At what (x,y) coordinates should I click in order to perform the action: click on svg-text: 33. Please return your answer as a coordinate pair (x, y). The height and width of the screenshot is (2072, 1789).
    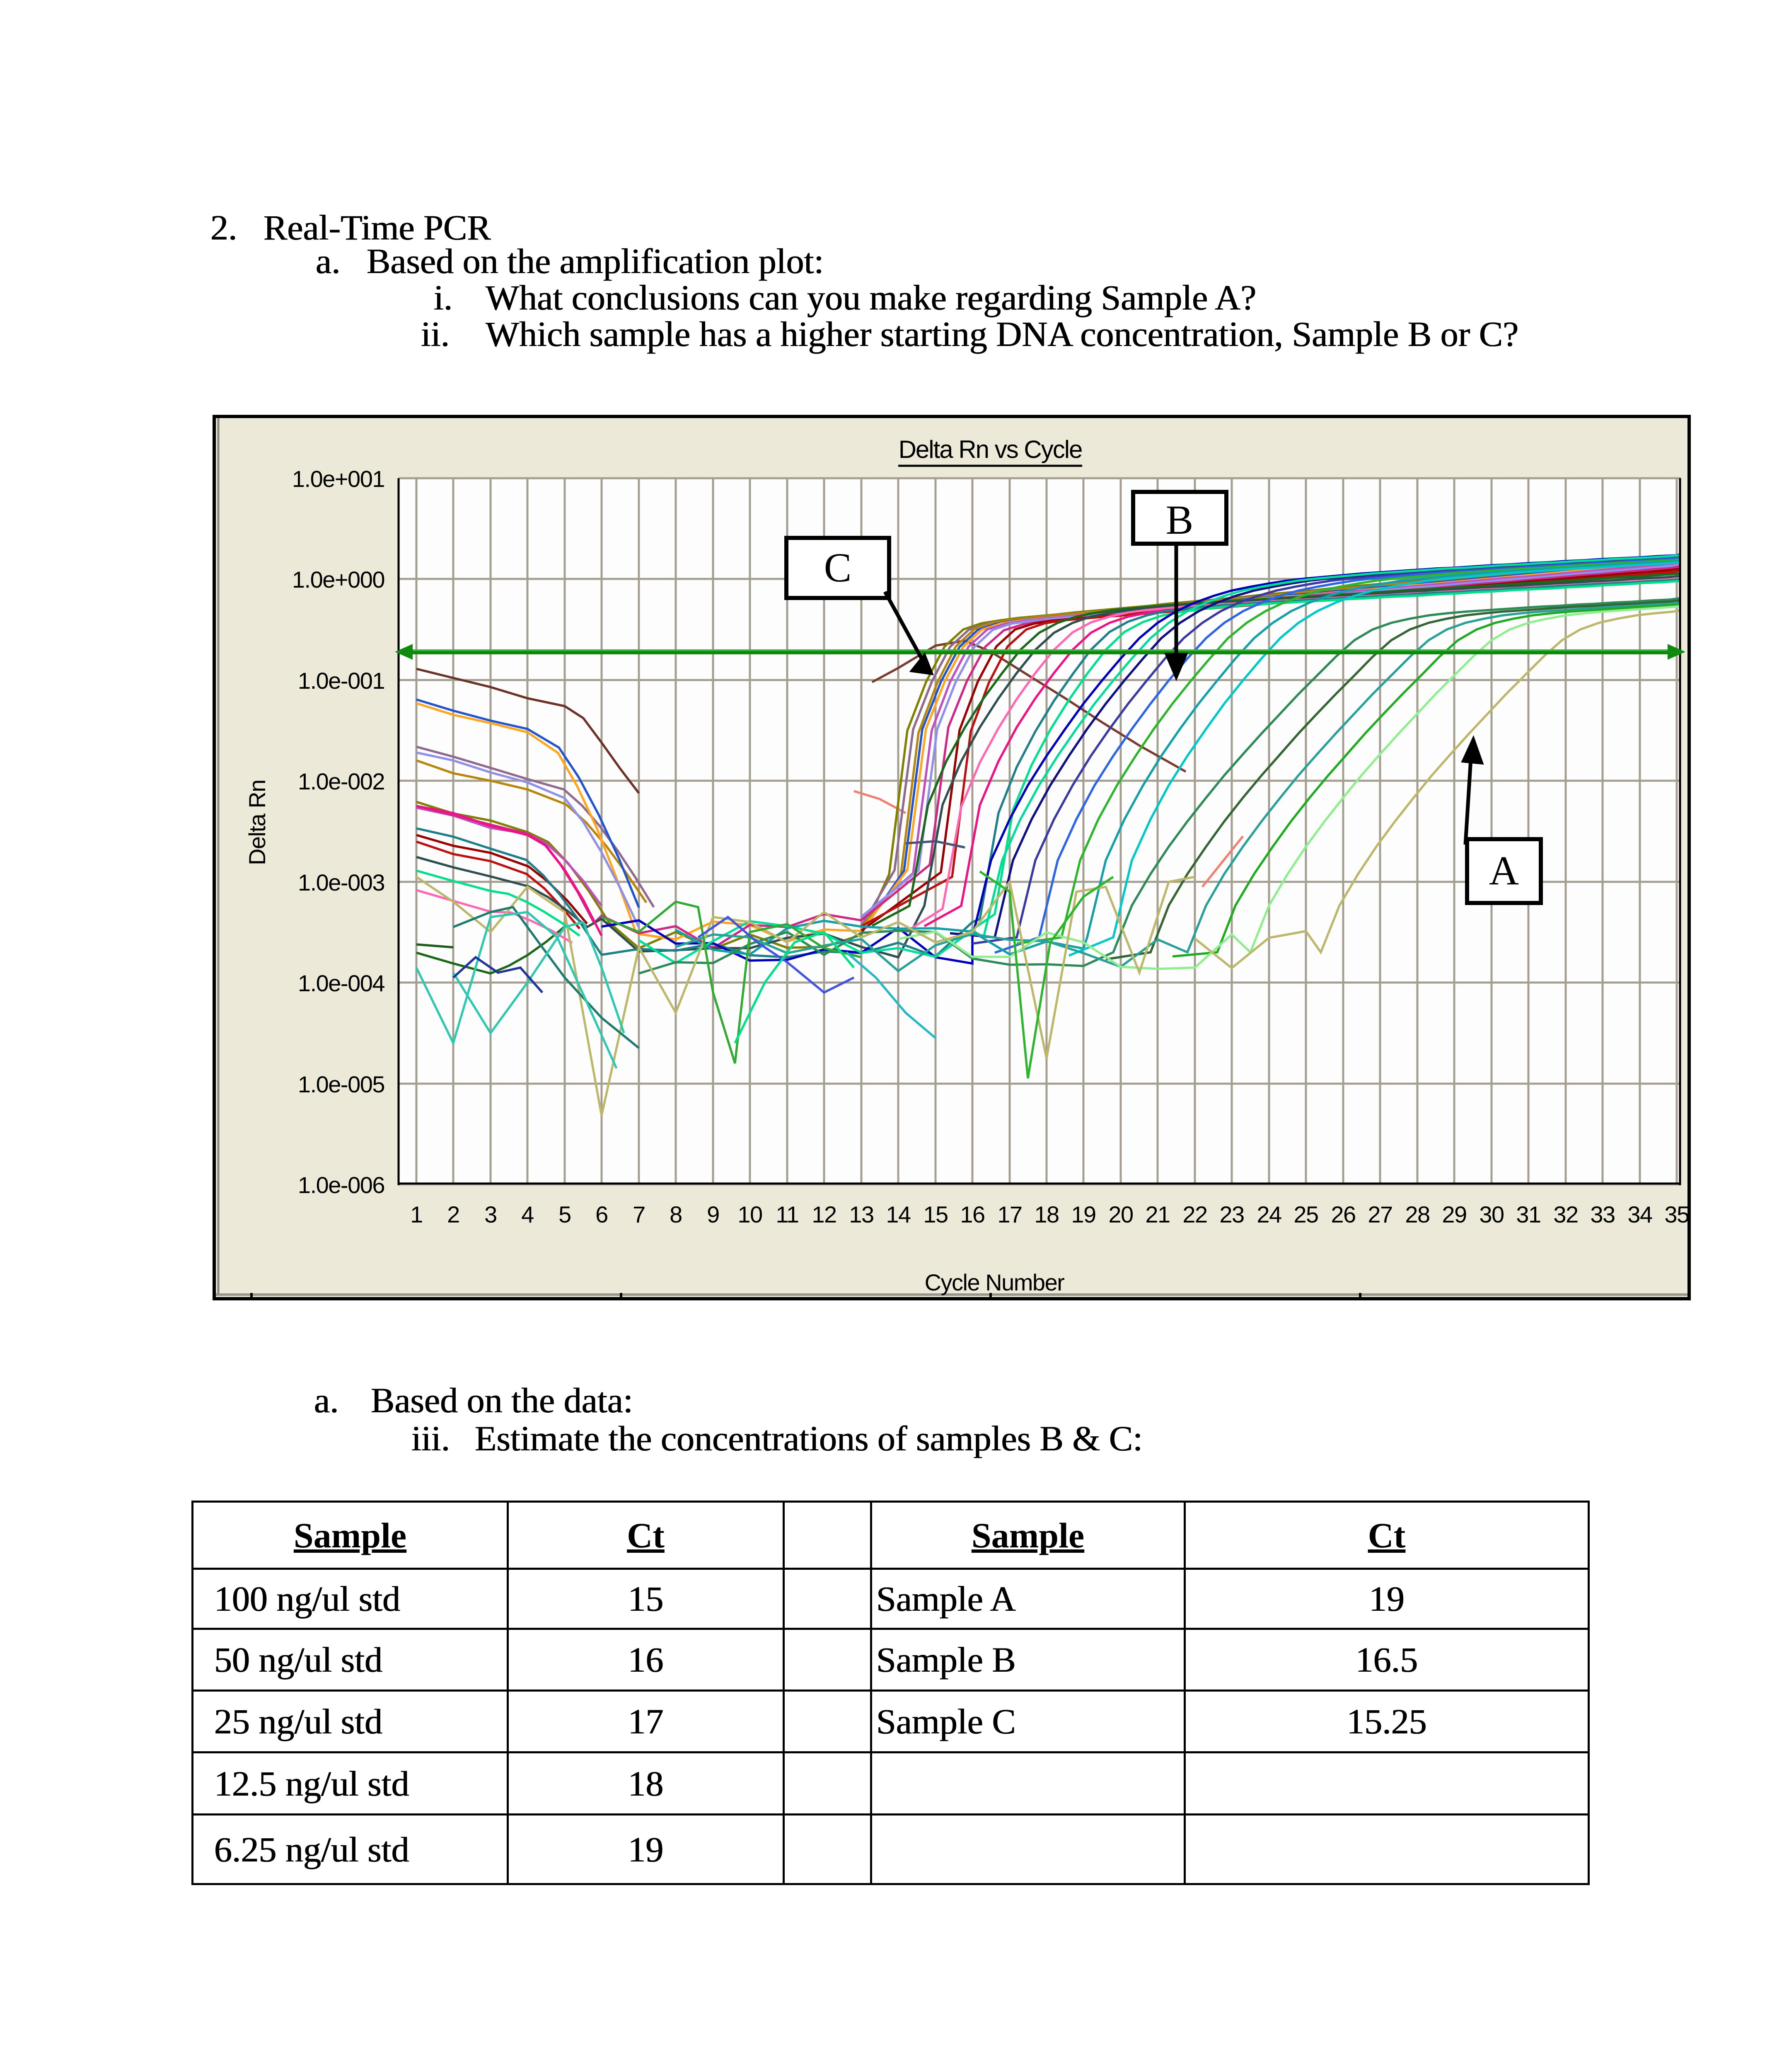
    Looking at the image, I should click on (1602, 1214).